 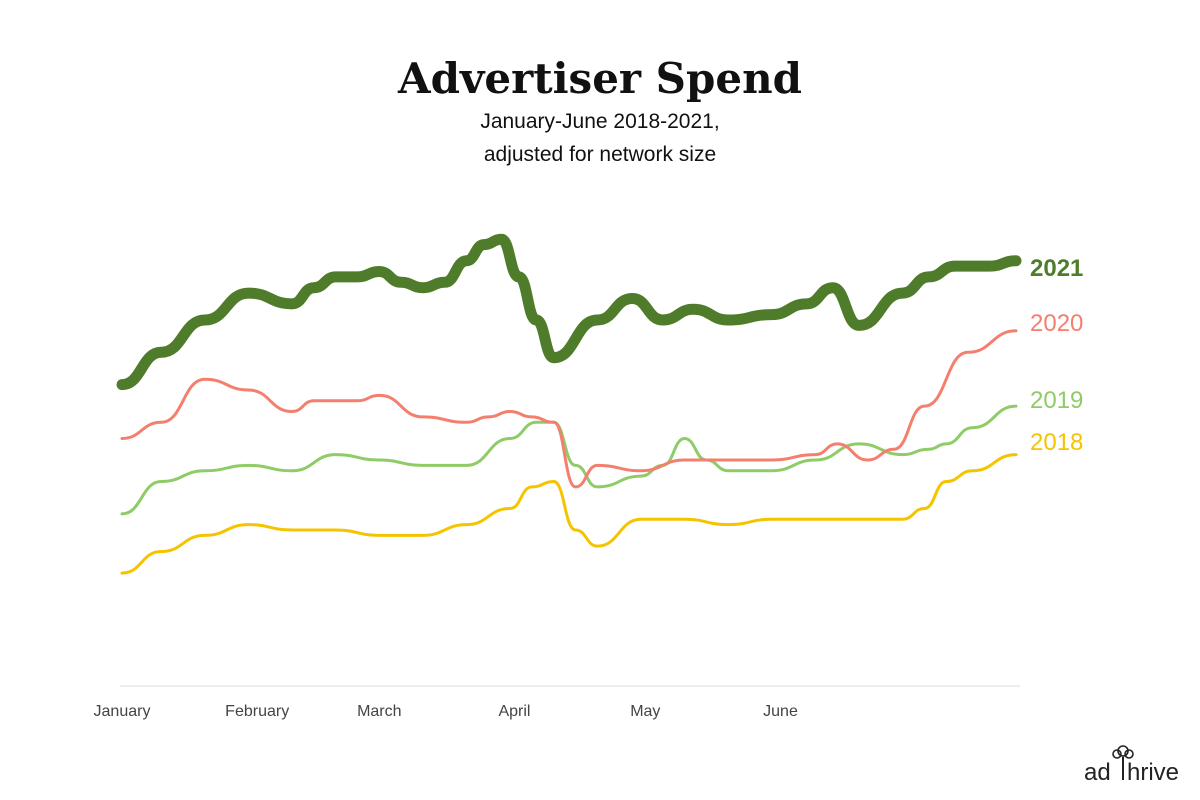 I want to click on series-label-2021: 2021, so click(x=1056, y=268).